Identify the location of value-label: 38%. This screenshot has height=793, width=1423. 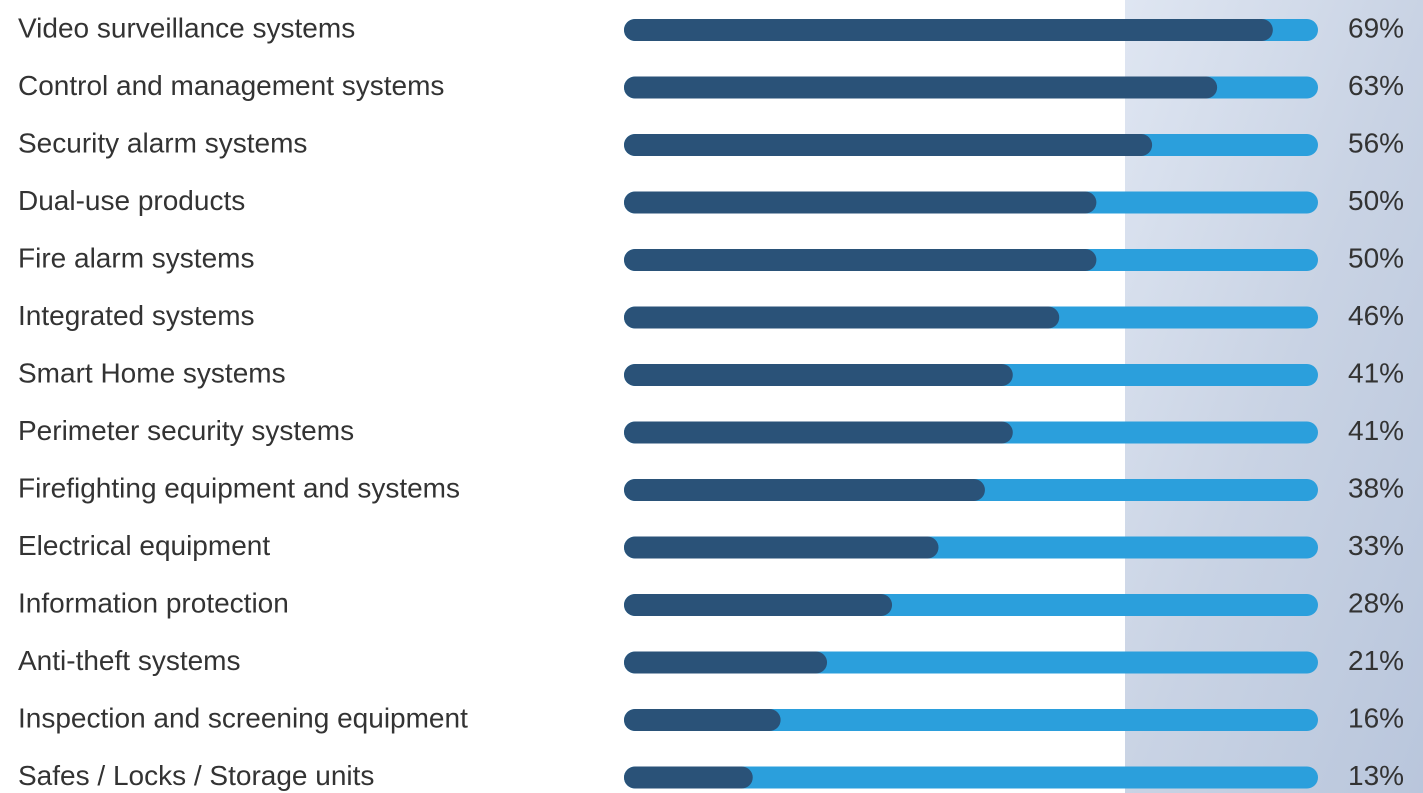
(1376, 487).